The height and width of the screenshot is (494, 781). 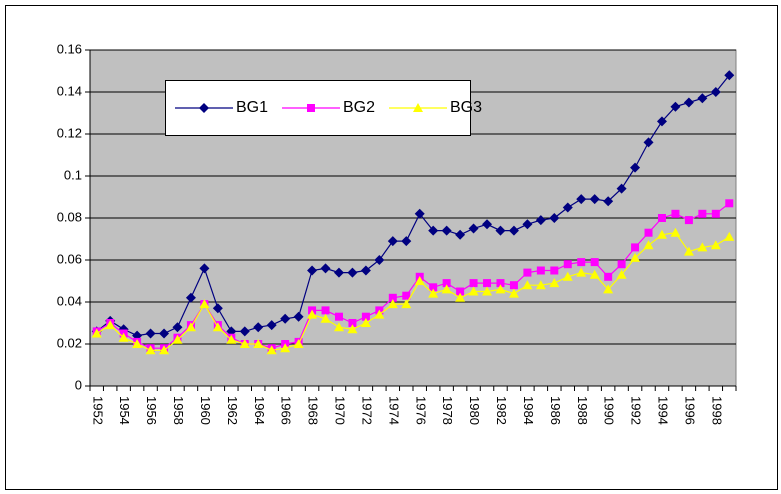 What do you see at coordinates (69, 48) in the screenshot?
I see `y-tick-label: 0.16` at bounding box center [69, 48].